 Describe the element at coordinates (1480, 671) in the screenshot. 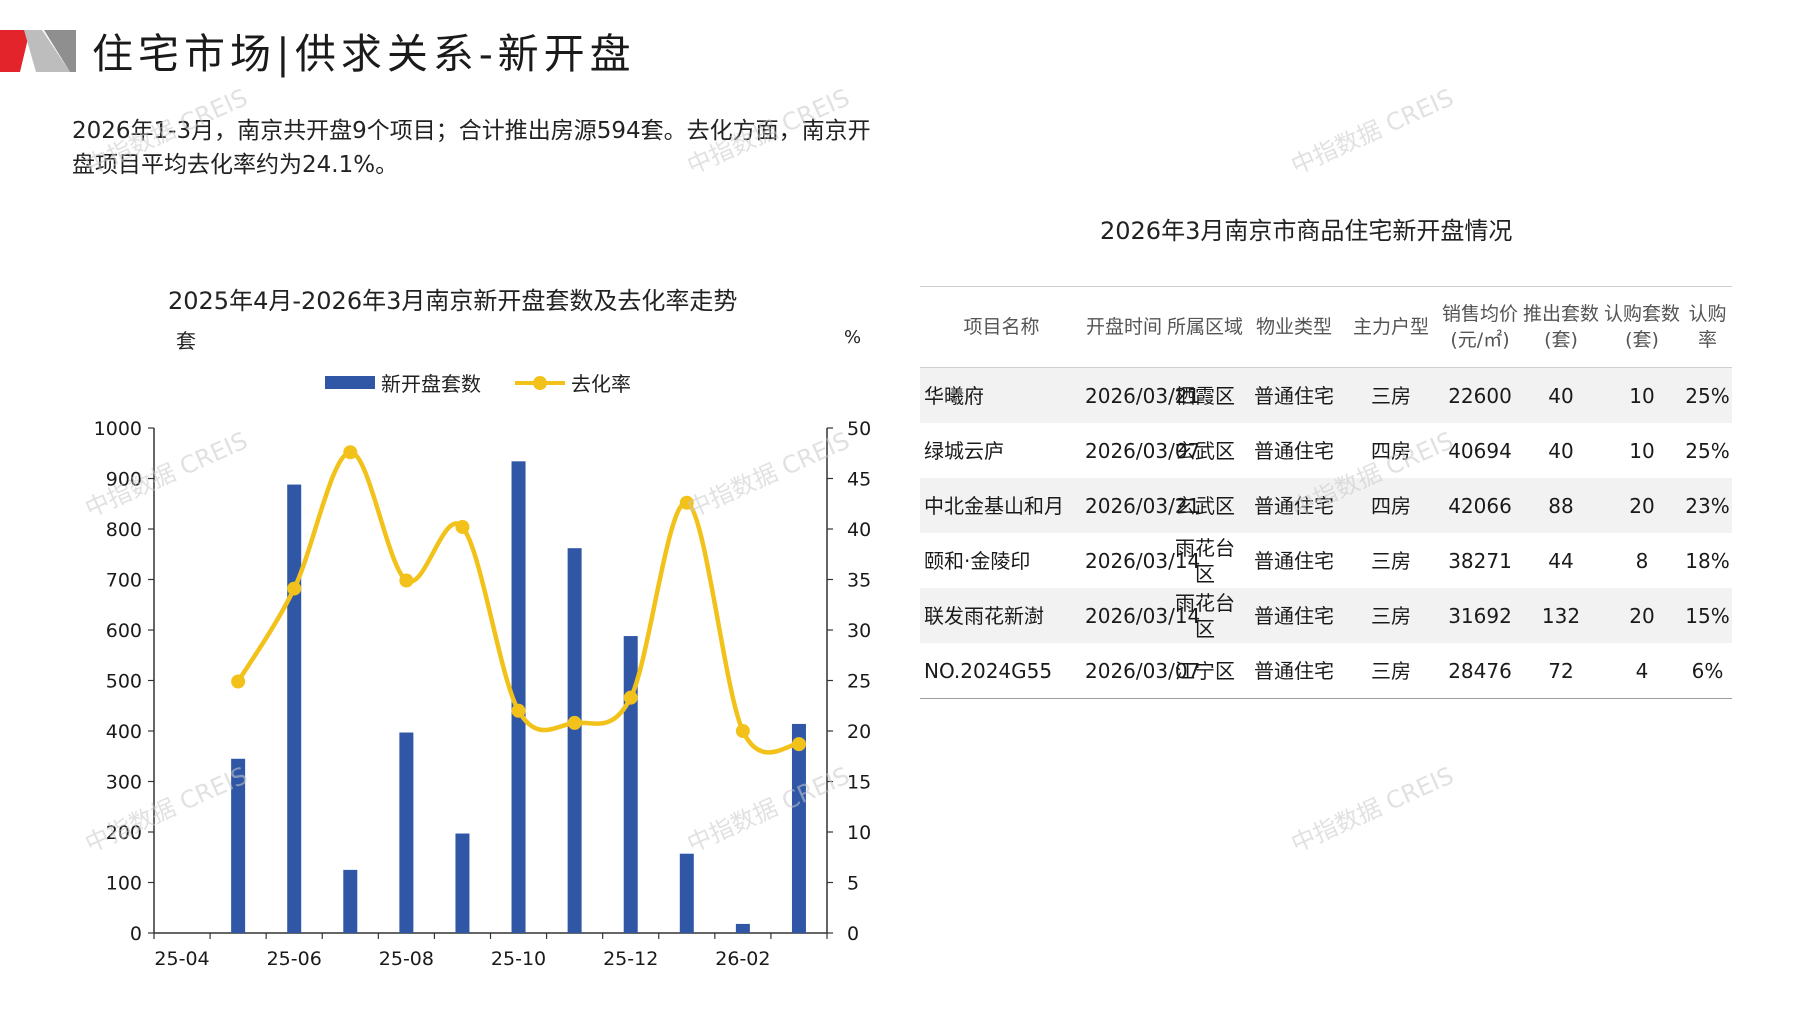

I see `table-cell: 28476` at that location.